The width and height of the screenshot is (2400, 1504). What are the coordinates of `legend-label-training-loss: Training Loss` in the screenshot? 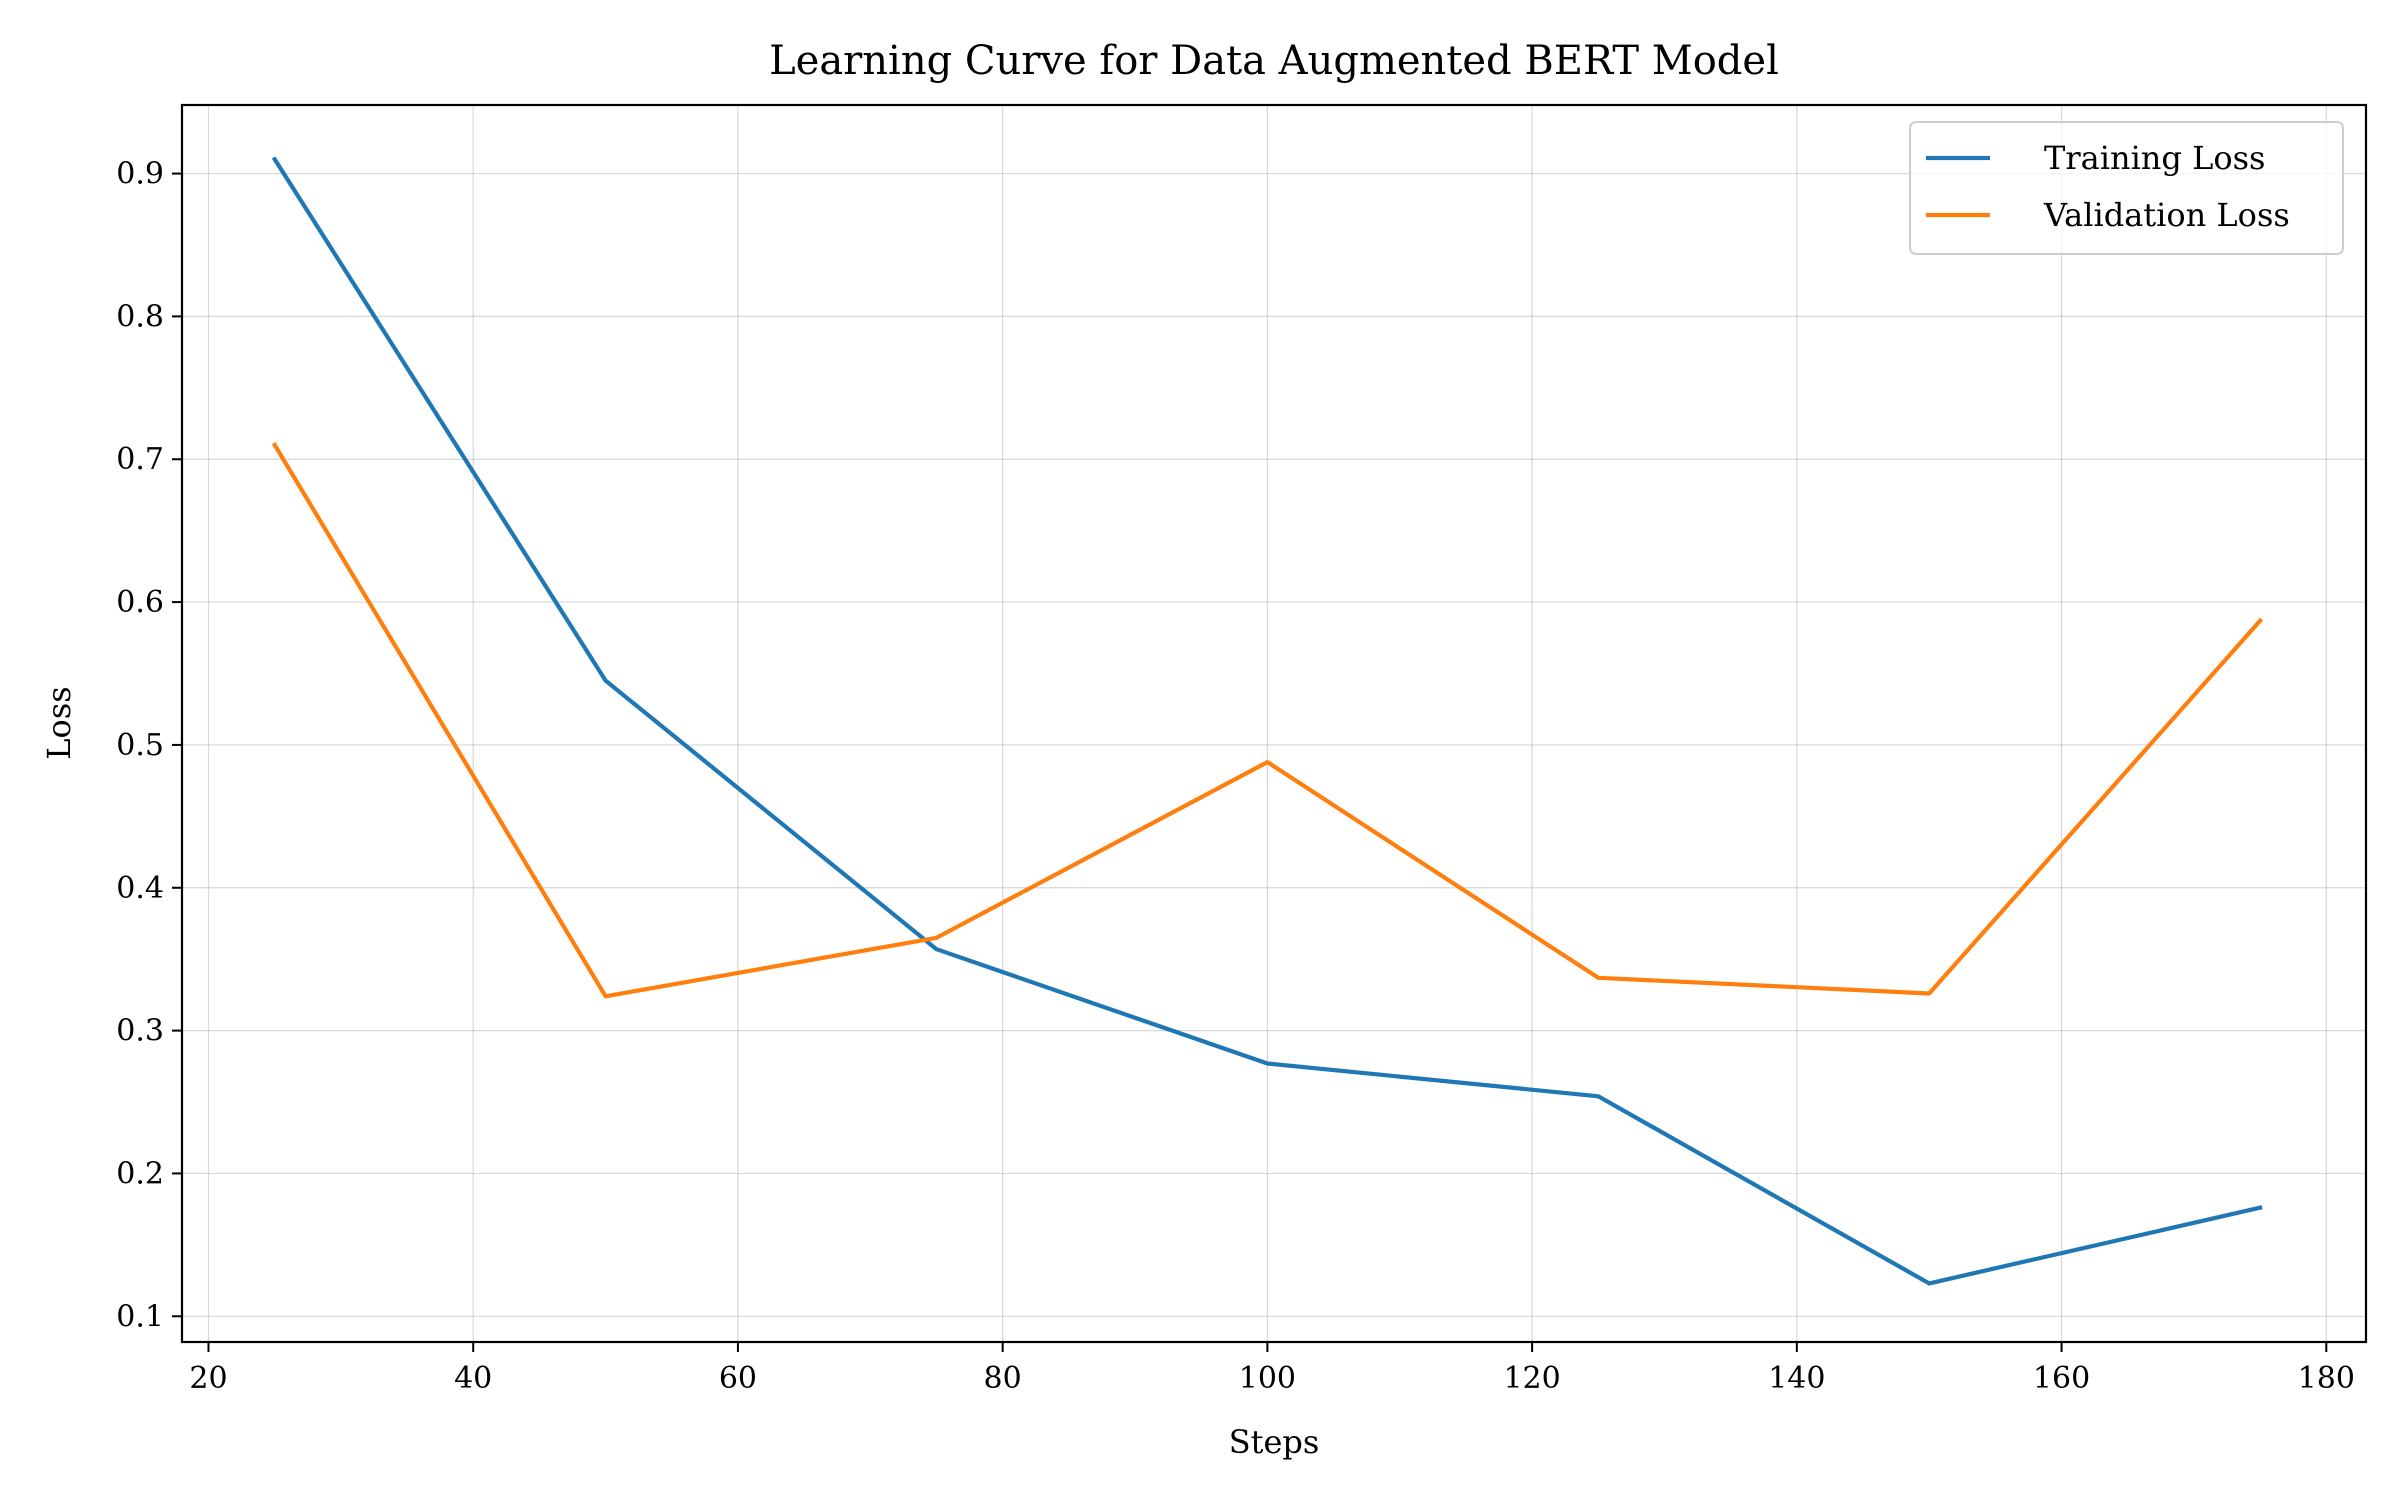 It's located at (2154, 158).